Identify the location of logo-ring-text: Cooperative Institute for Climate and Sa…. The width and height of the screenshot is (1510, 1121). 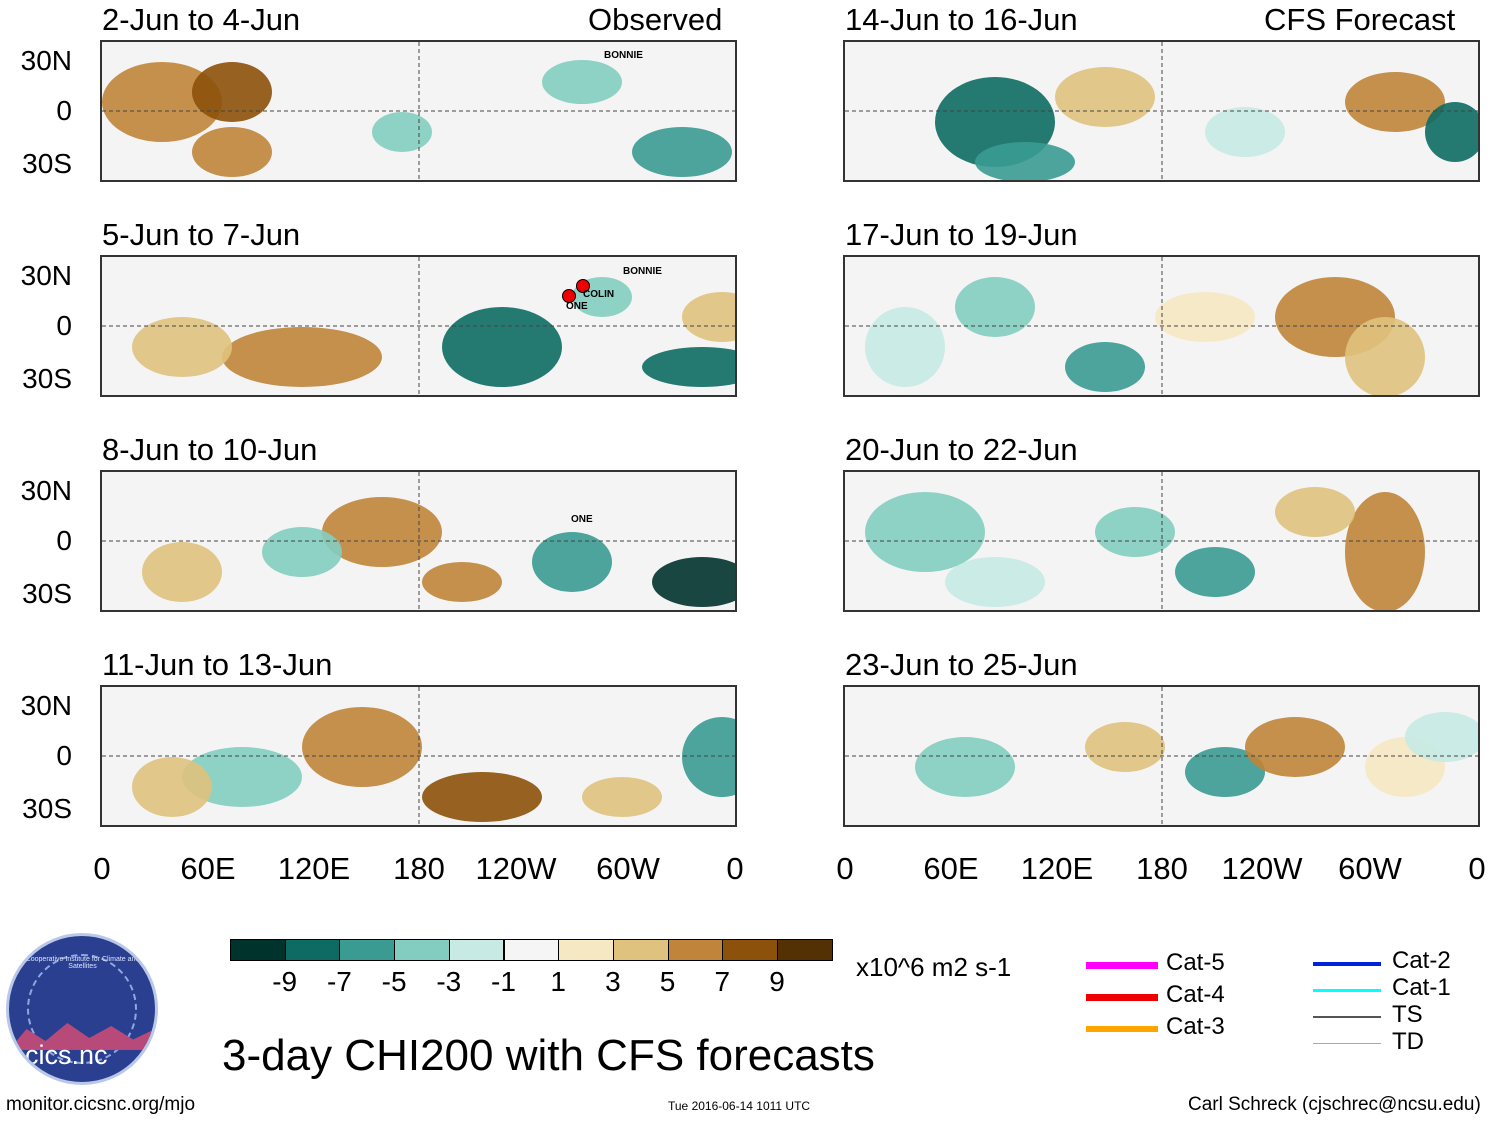
(82, 963).